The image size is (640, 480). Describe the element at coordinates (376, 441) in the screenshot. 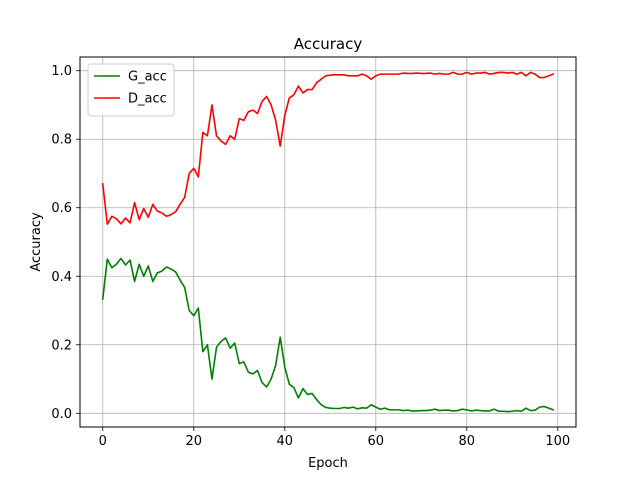

I see `x-tick-label: 60` at that location.